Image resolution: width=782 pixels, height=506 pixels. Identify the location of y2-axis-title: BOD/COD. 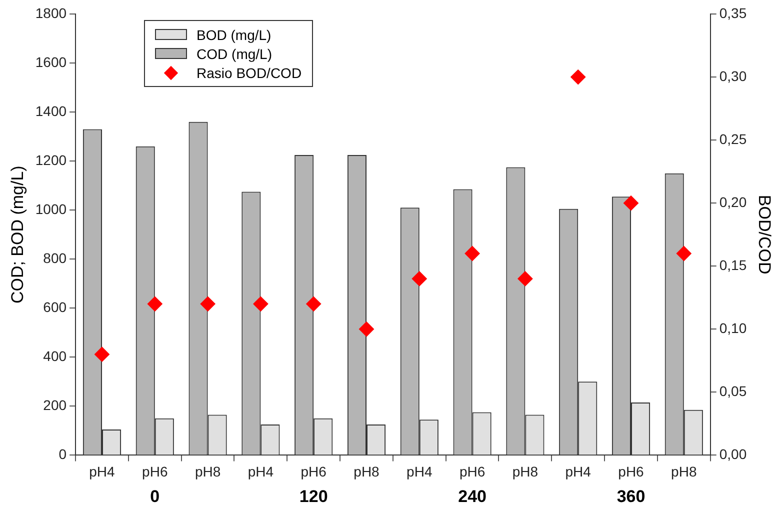
(764, 234).